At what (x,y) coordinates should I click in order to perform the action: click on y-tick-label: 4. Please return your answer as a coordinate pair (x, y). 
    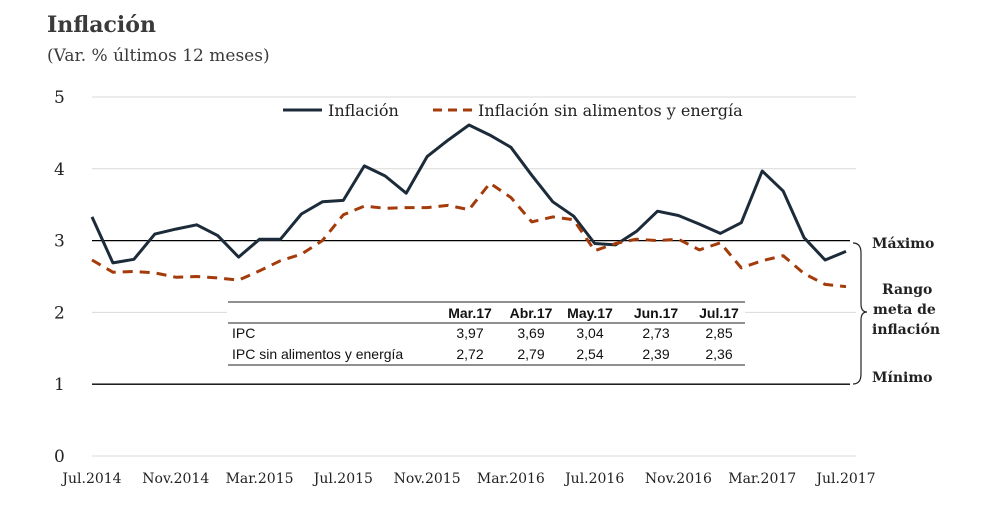
    Looking at the image, I should click on (59, 170).